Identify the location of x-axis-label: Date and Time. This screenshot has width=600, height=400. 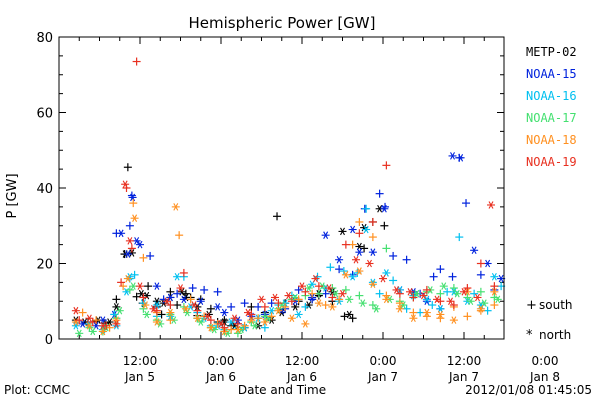
(282, 390).